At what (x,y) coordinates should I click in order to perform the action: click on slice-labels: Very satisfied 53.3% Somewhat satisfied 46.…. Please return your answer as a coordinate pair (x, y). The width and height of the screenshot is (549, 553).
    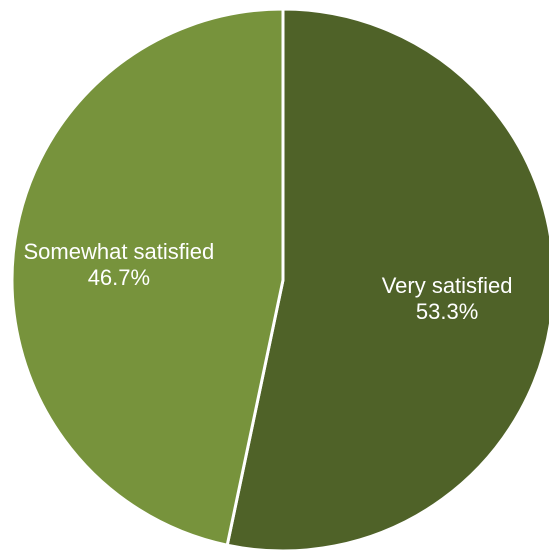
    Looking at the image, I should click on (268, 281).